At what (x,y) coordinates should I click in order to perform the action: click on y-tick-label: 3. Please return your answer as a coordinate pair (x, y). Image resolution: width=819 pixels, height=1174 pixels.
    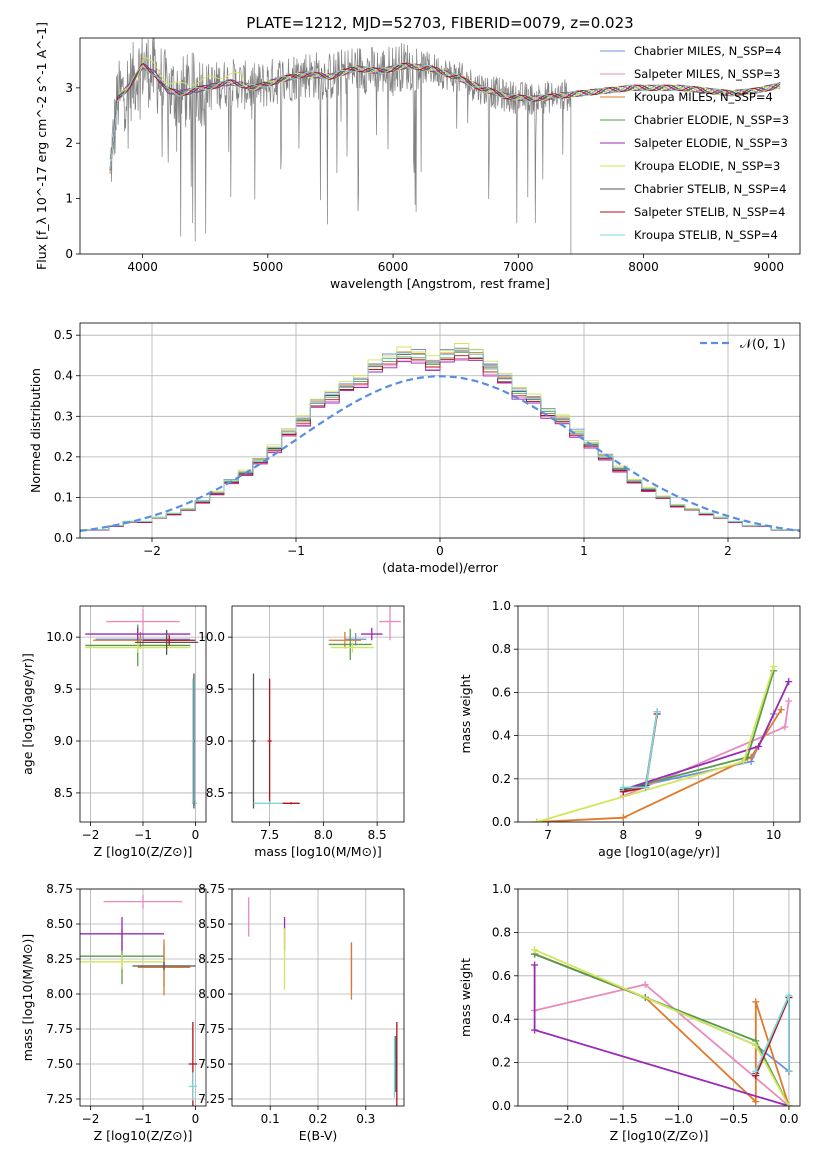
    Looking at the image, I should click on (69, 88).